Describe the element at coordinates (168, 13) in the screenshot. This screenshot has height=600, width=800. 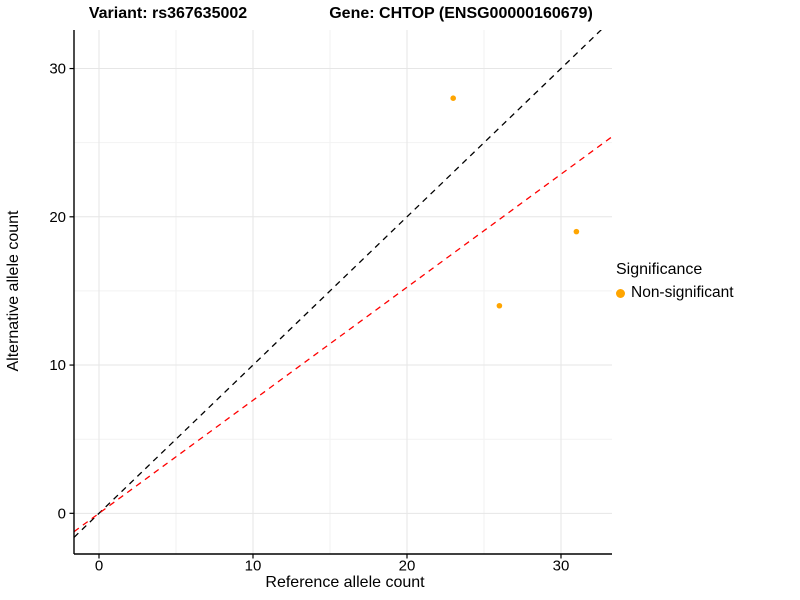
I see `plot-title-variant: Variant: rs367635002` at that location.